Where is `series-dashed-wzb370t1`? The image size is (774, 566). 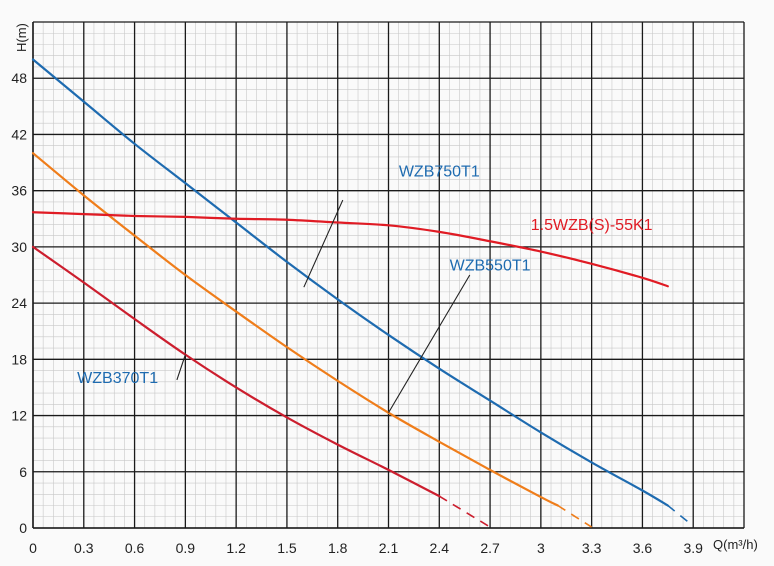 series-dashed-wzb370t1 is located at coordinates (464, 511).